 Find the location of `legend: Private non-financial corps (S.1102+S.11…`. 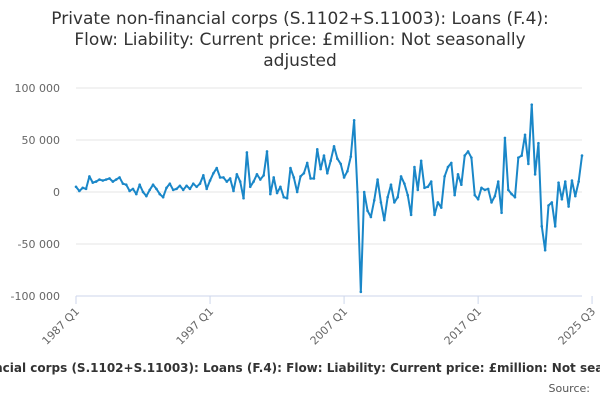

legend: Private non-financial corps (S.1102+S.11… is located at coordinates (300, 368).